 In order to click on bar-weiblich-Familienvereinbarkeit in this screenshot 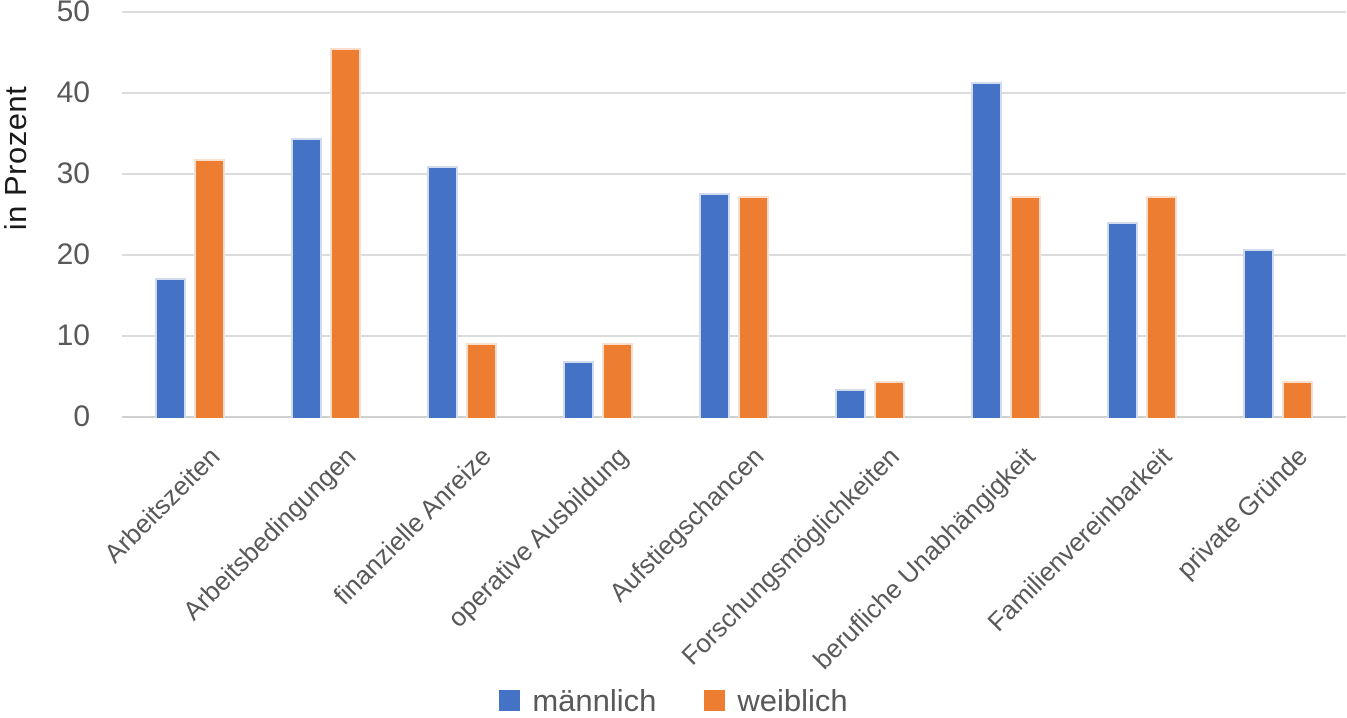, I will do `click(1161, 306)`.